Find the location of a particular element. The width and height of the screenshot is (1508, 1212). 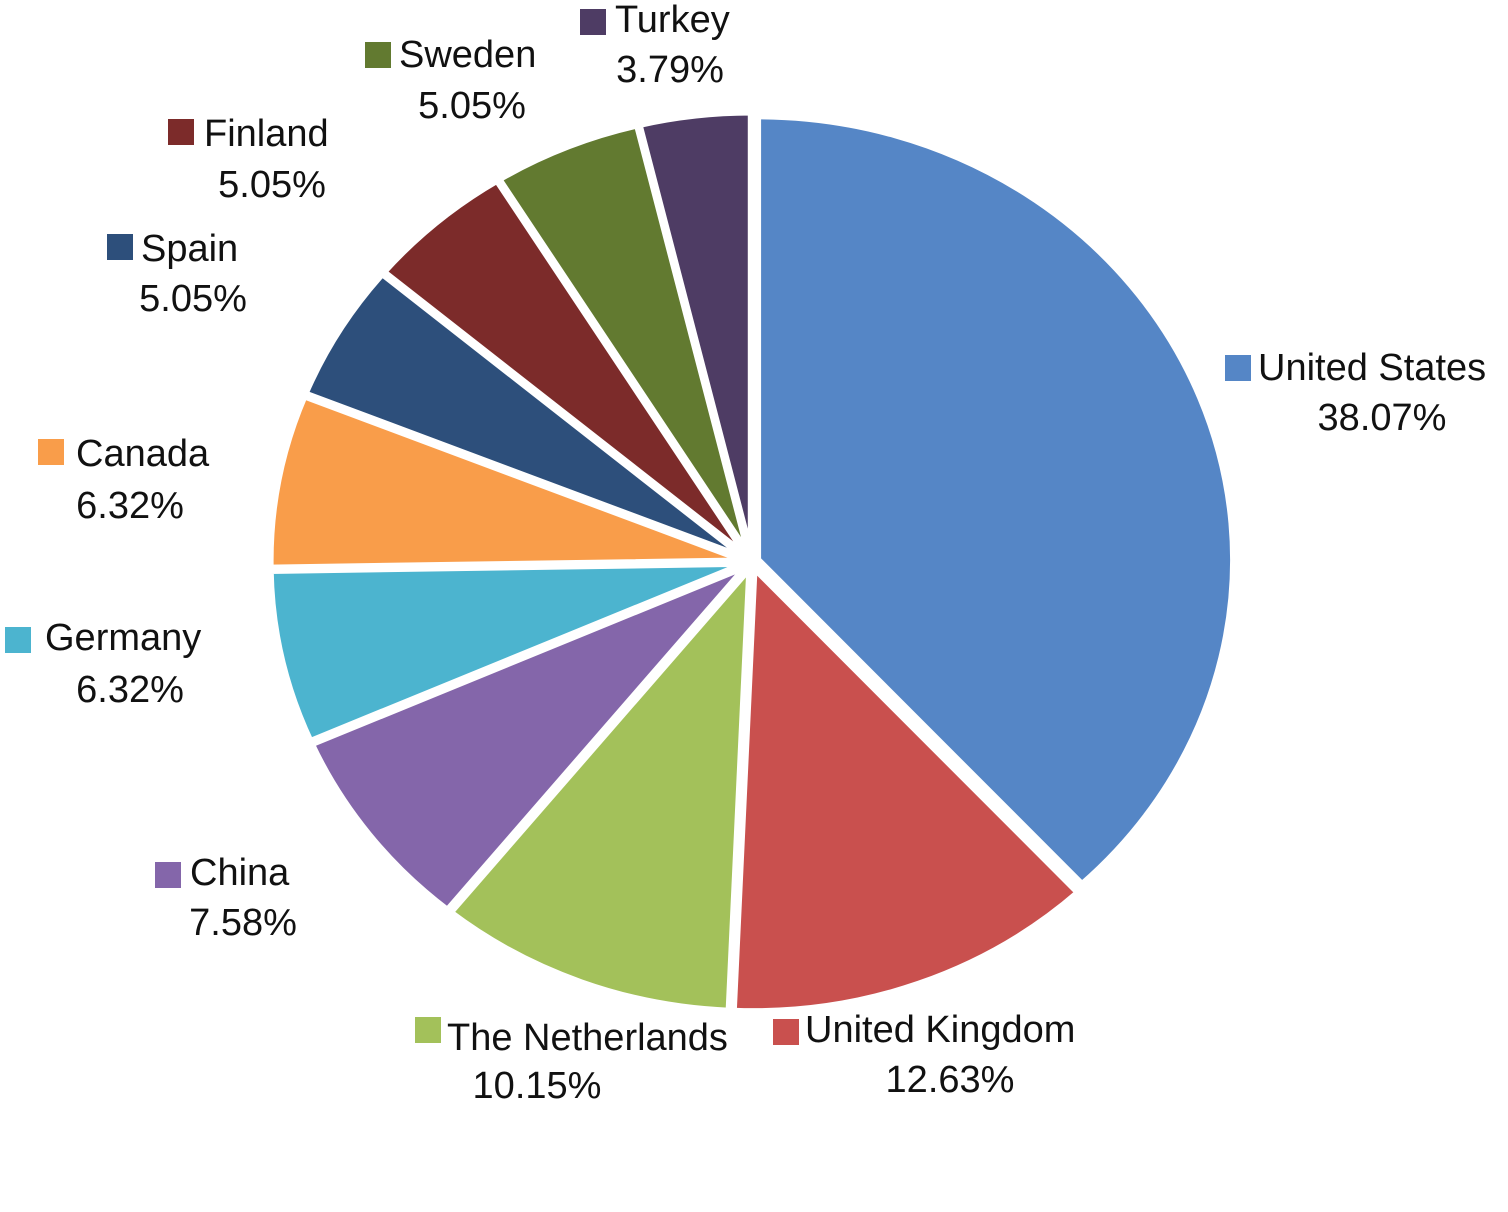

slice-label: United Kingdom is located at coordinates (940, 1030).